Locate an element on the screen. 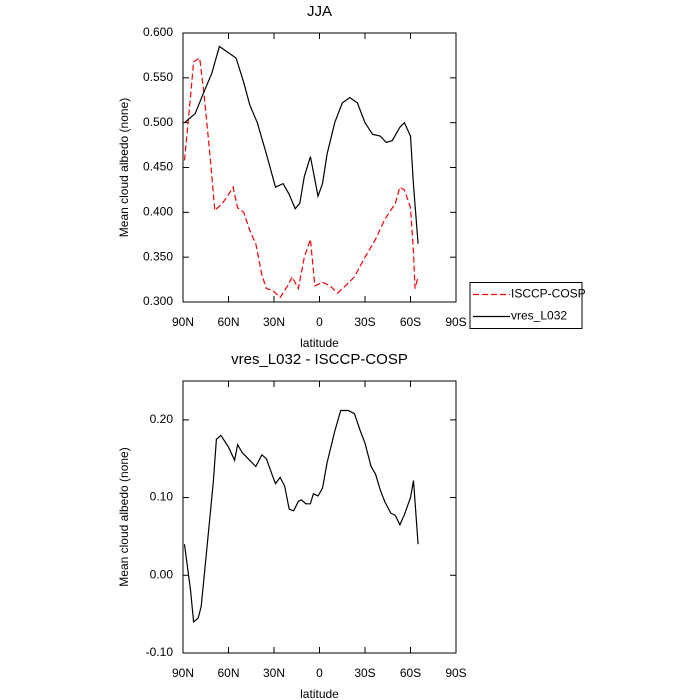 The height and width of the screenshot is (700, 700). y-tick-label: 0.500 is located at coordinates (158, 122).